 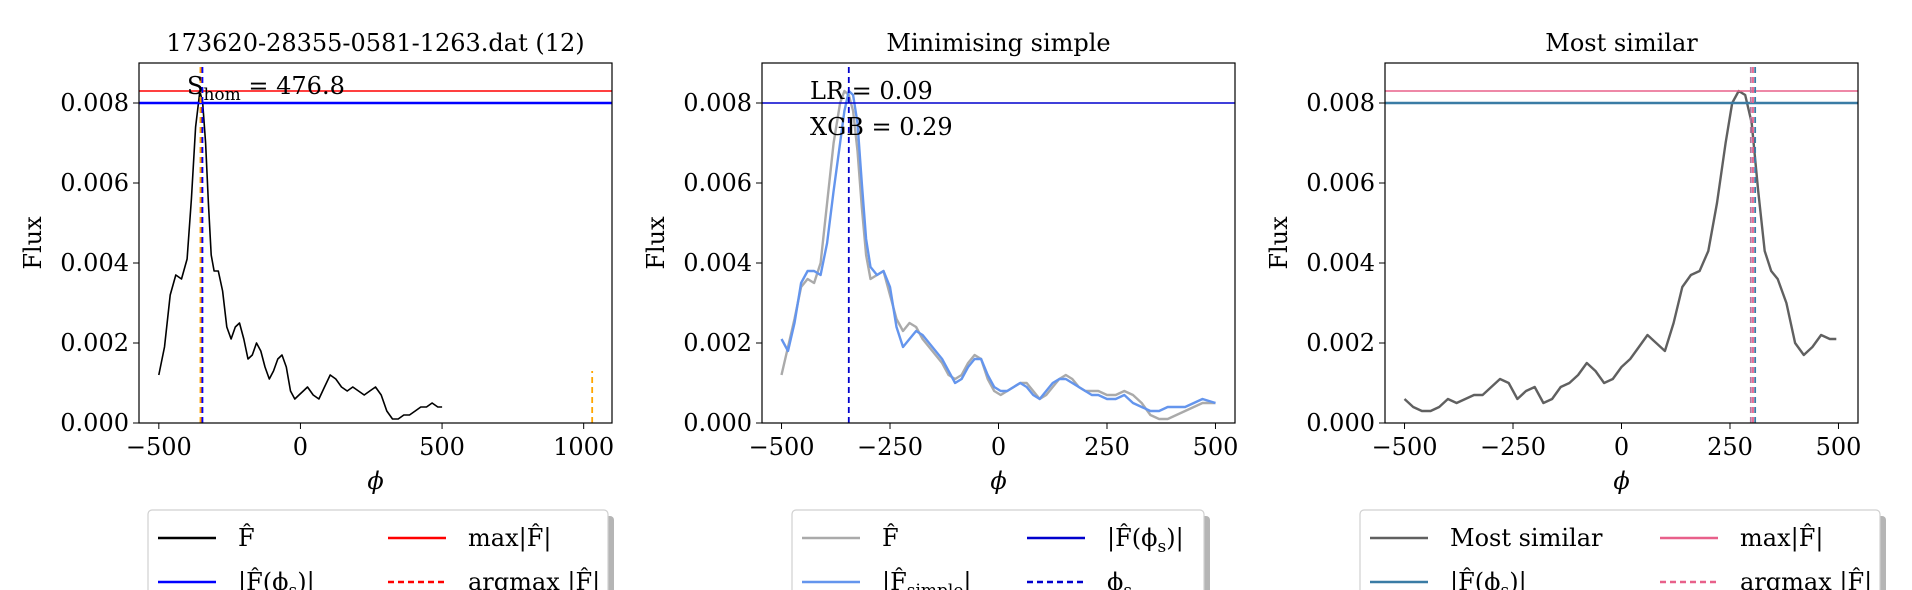 What do you see at coordinates (1621, 43) in the screenshot?
I see `chart-title: Most similar` at bounding box center [1621, 43].